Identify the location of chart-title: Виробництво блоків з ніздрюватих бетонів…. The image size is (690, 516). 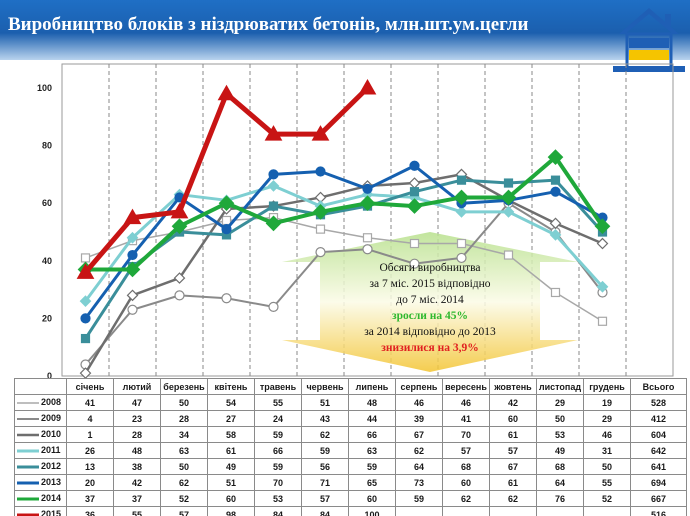
(268, 24).